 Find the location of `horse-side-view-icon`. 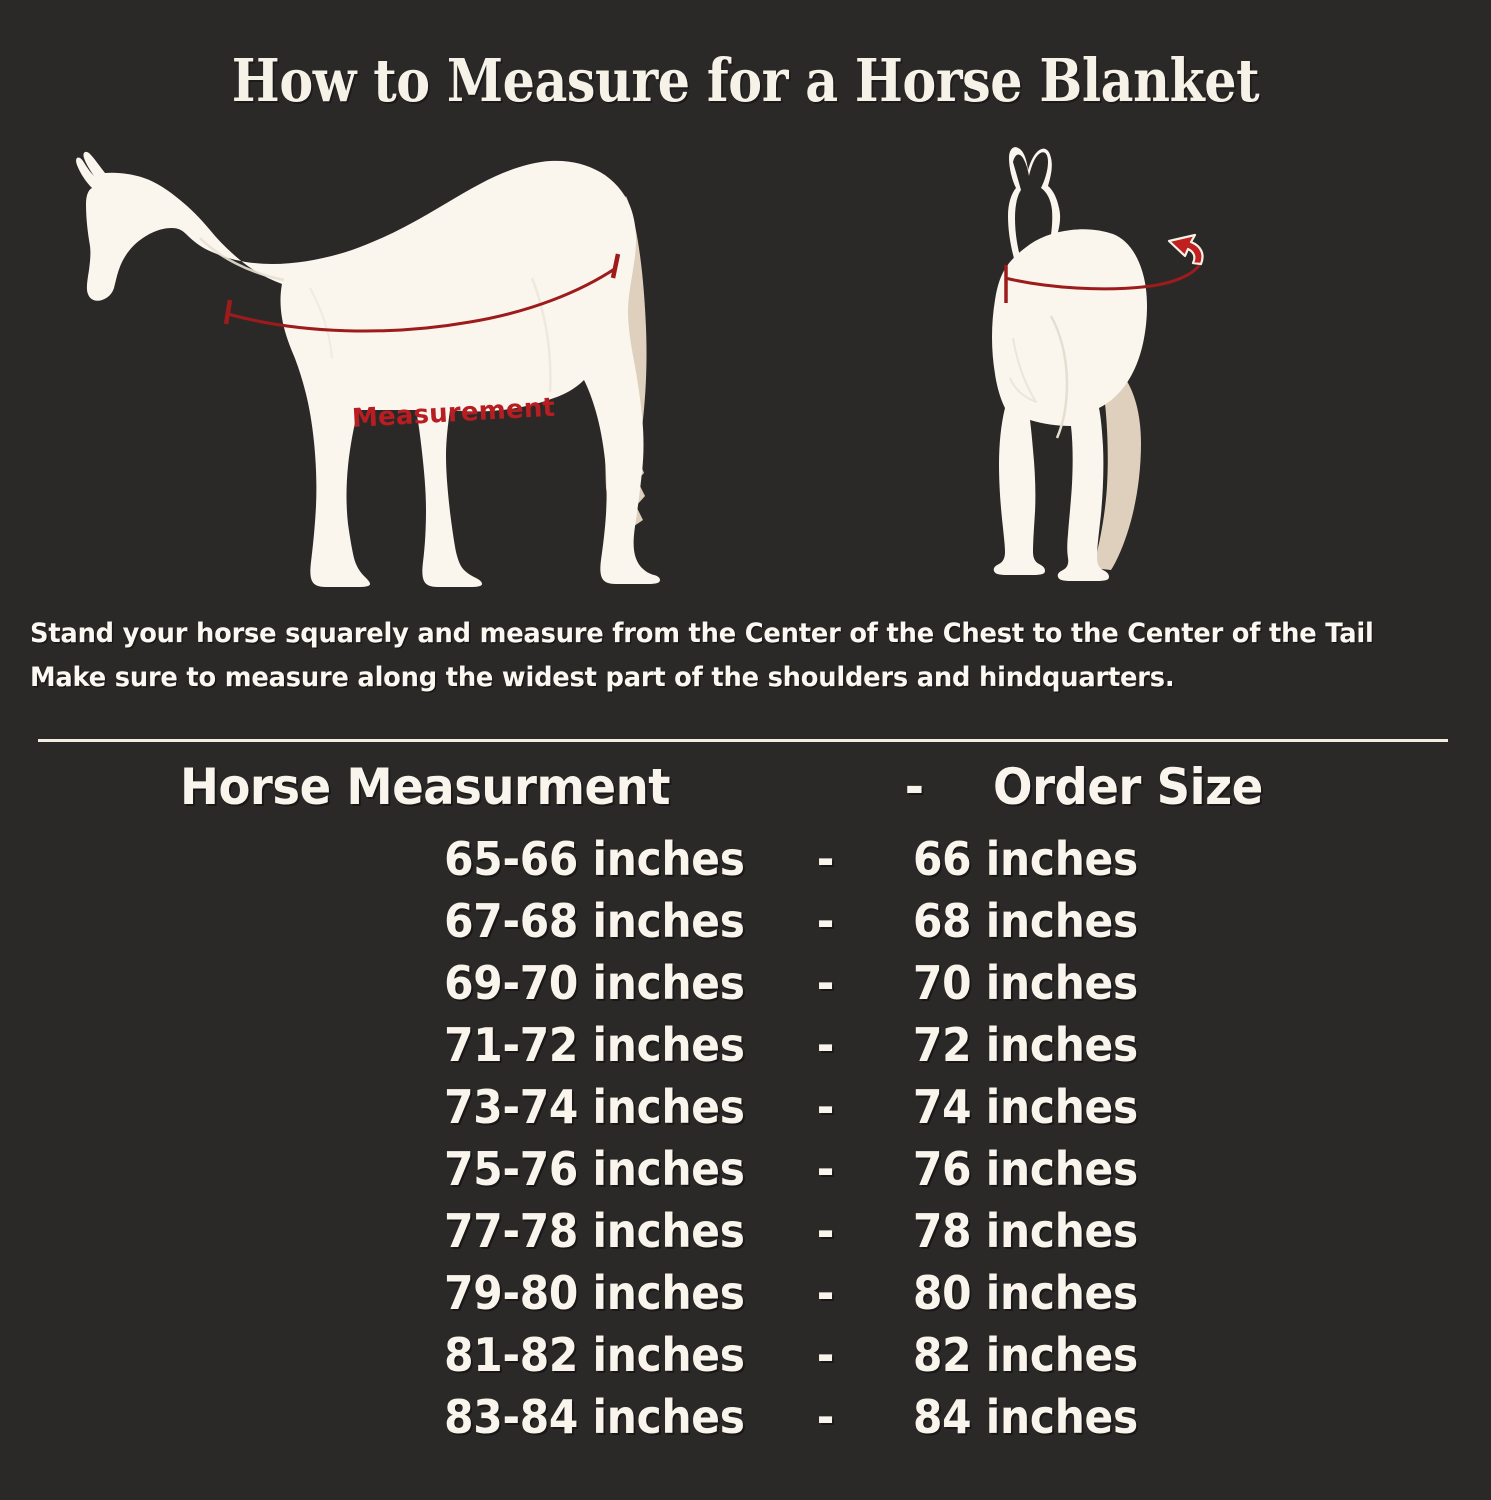

horse-side-view-icon is located at coordinates (368, 369).